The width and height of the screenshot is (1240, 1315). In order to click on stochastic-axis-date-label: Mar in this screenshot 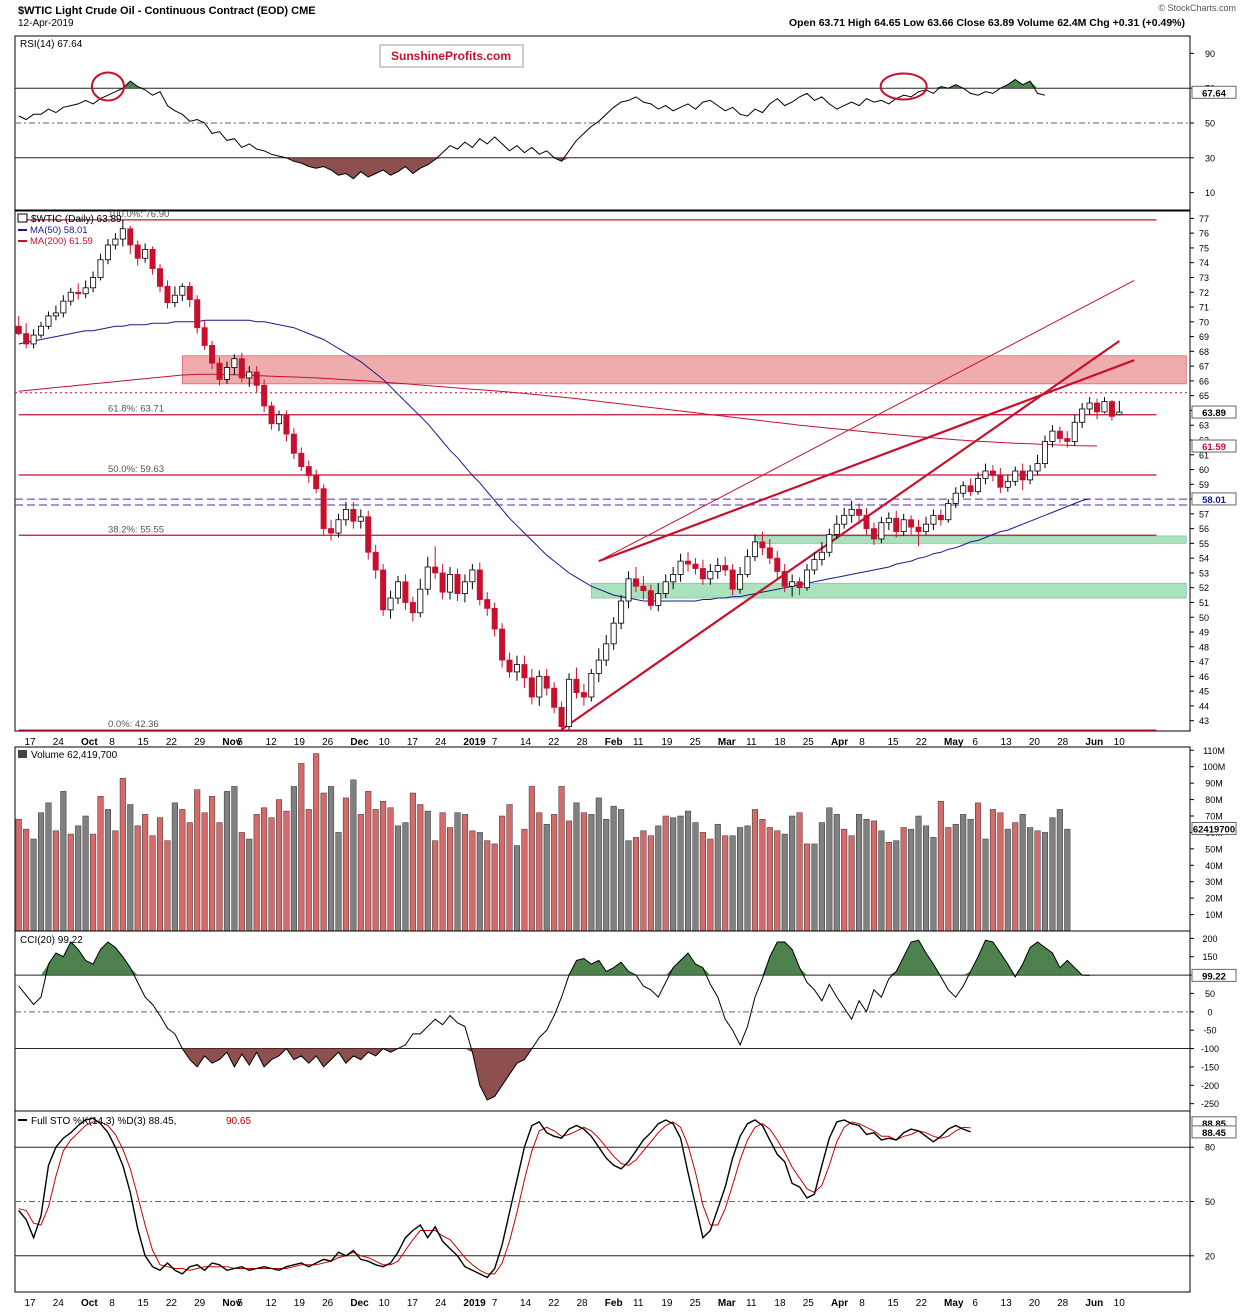, I will do `click(727, 1303)`.